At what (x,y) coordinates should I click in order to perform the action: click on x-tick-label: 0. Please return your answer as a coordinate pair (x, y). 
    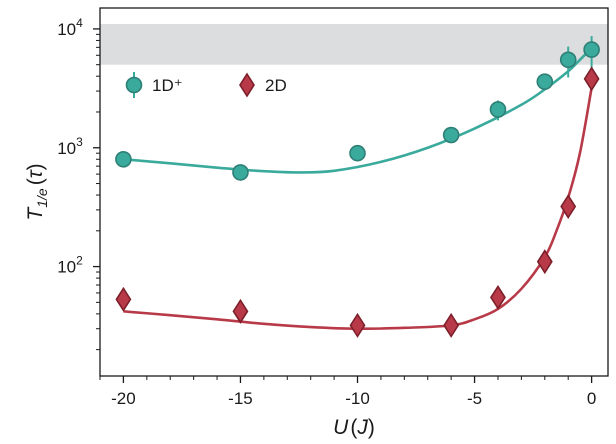
    Looking at the image, I should click on (591, 398).